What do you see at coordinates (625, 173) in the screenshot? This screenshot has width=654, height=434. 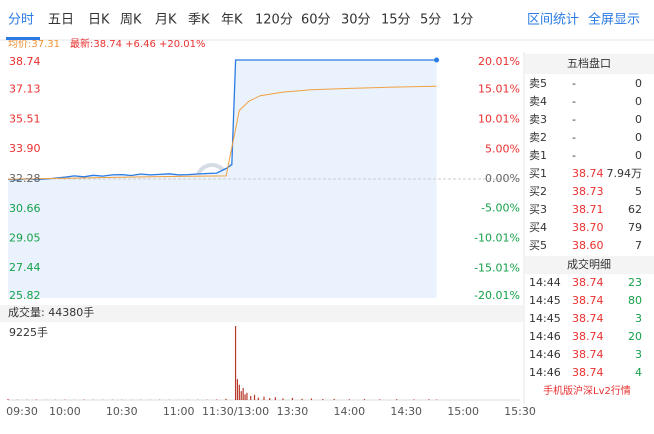 I see `book-volume: 7.94万` at bounding box center [625, 173].